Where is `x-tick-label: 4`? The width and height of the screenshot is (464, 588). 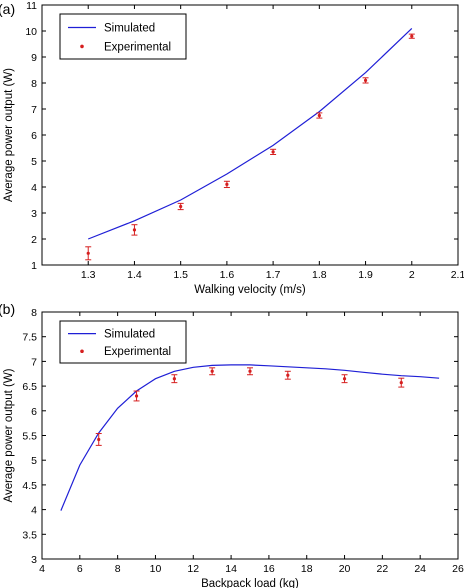
x-tick-label: 4 is located at coordinates (42, 569).